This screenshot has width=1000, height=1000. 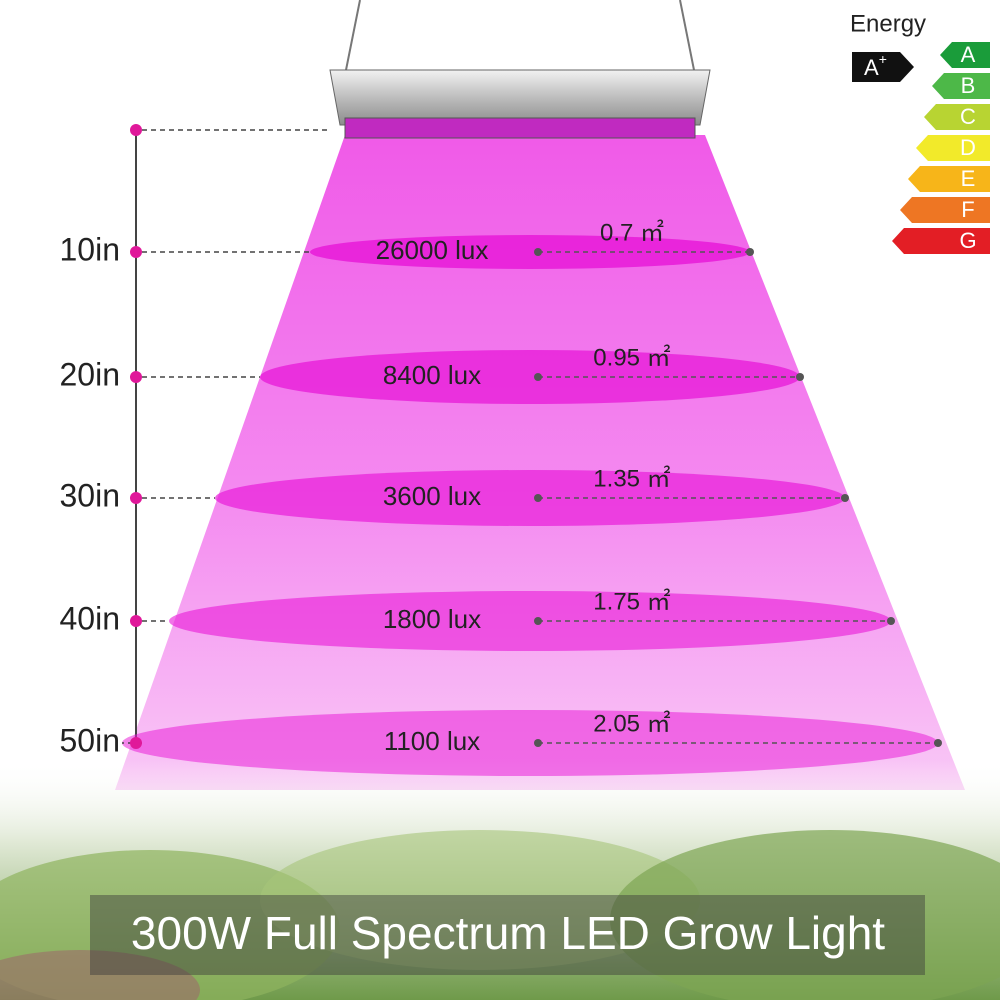 I want to click on rating: A+, so click(x=875, y=65).